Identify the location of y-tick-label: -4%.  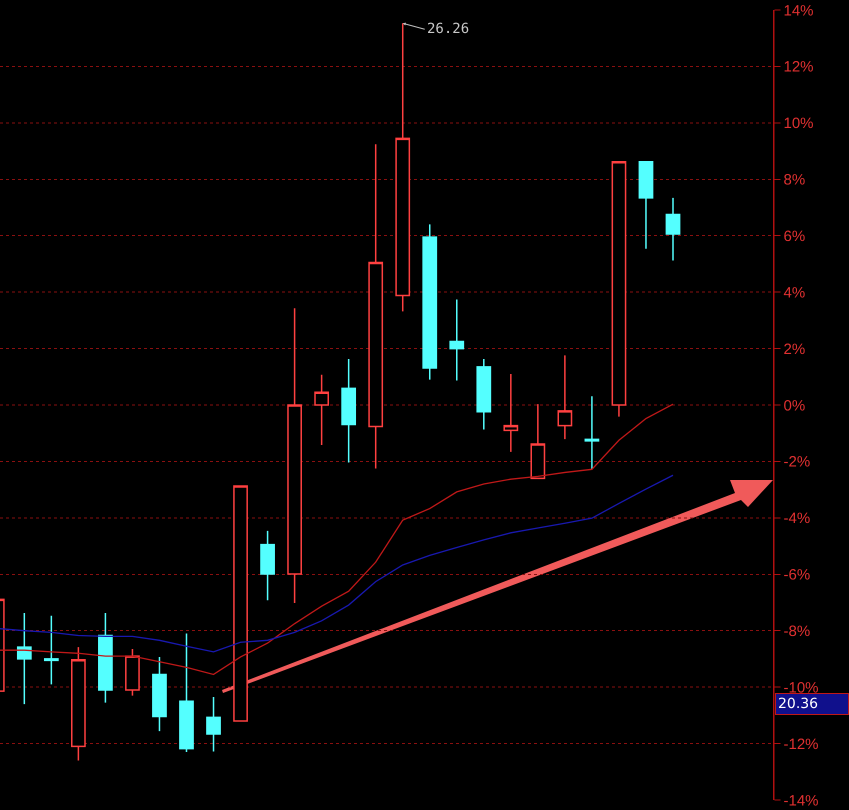
(797, 519).